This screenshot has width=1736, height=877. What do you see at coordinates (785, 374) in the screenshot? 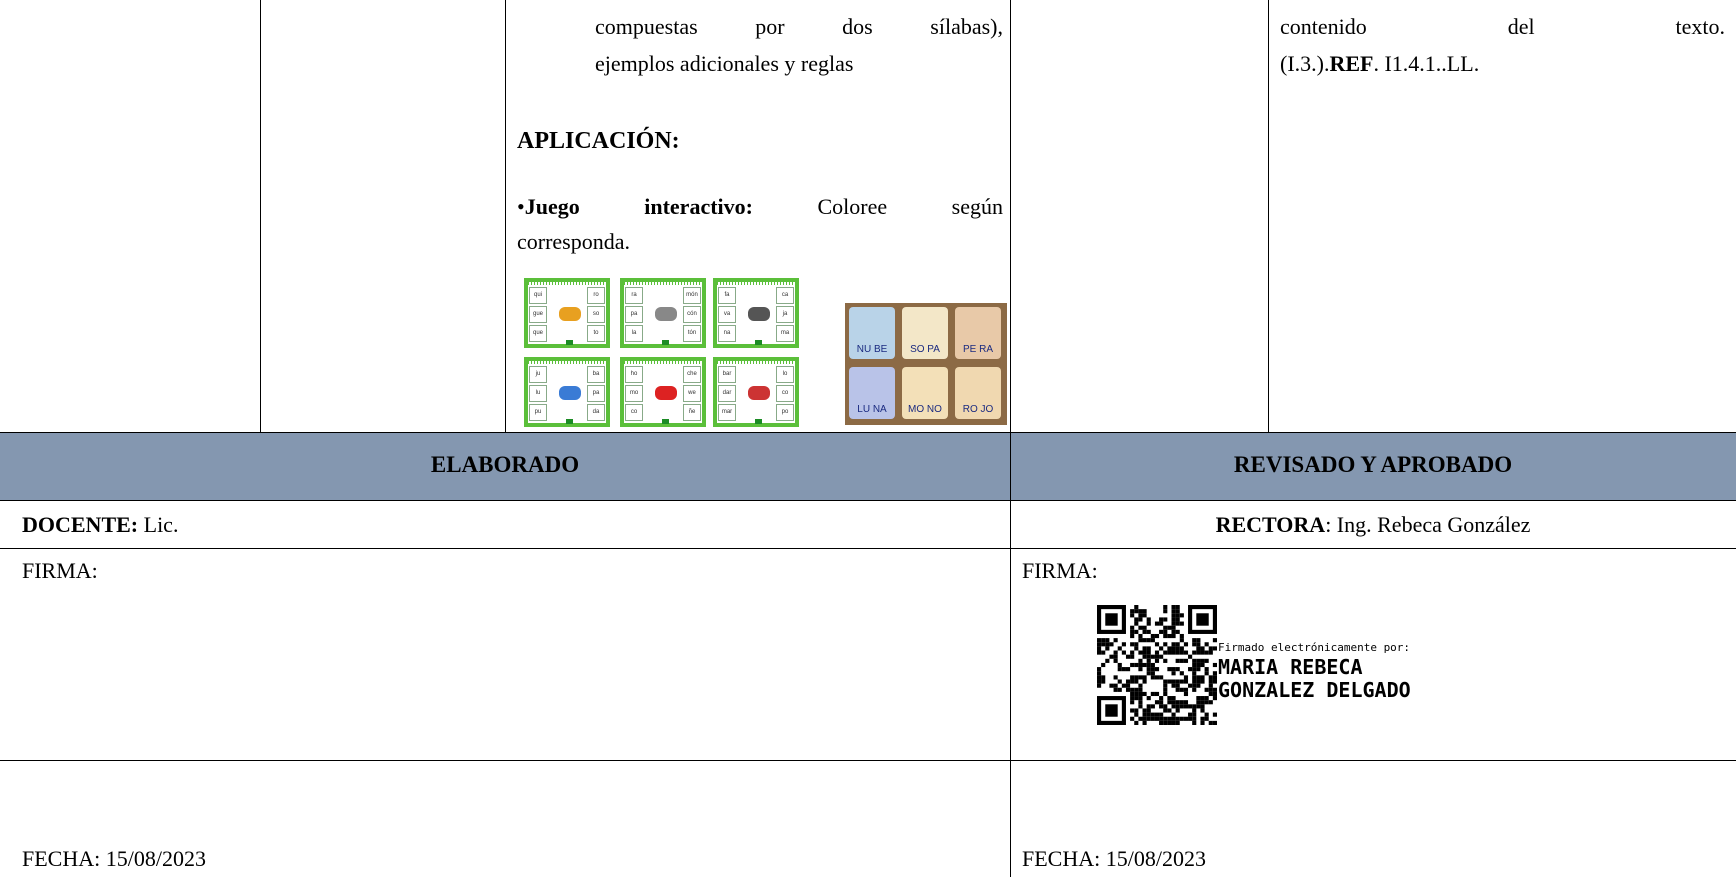
I see `syllable: lo` at bounding box center [785, 374].